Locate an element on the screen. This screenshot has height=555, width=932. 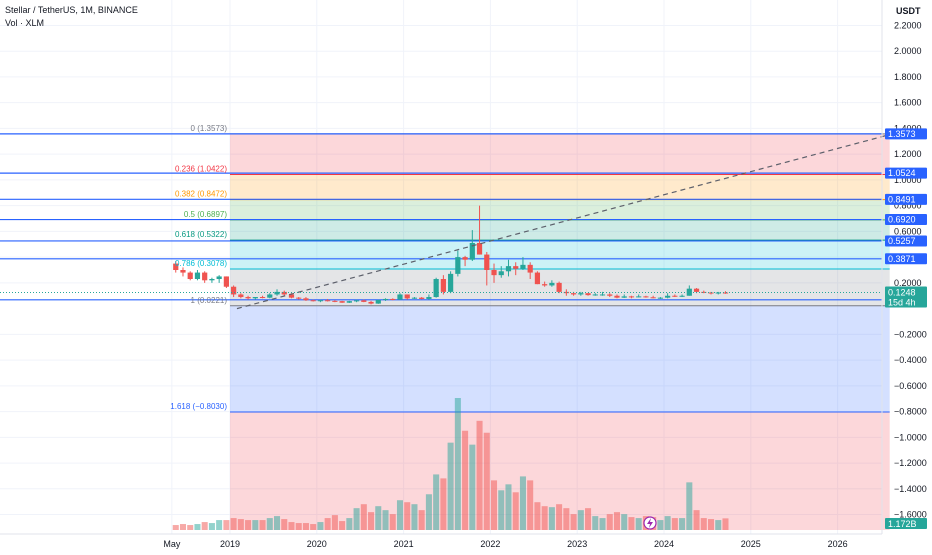
price-badge-label: 1.0524 is located at coordinates (902, 173).